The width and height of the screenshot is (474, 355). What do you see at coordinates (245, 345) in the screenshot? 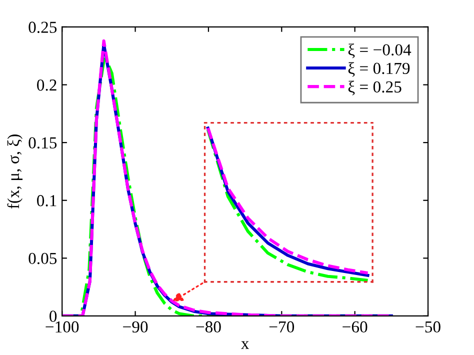
I see `x-axis-title: x` at bounding box center [245, 345].